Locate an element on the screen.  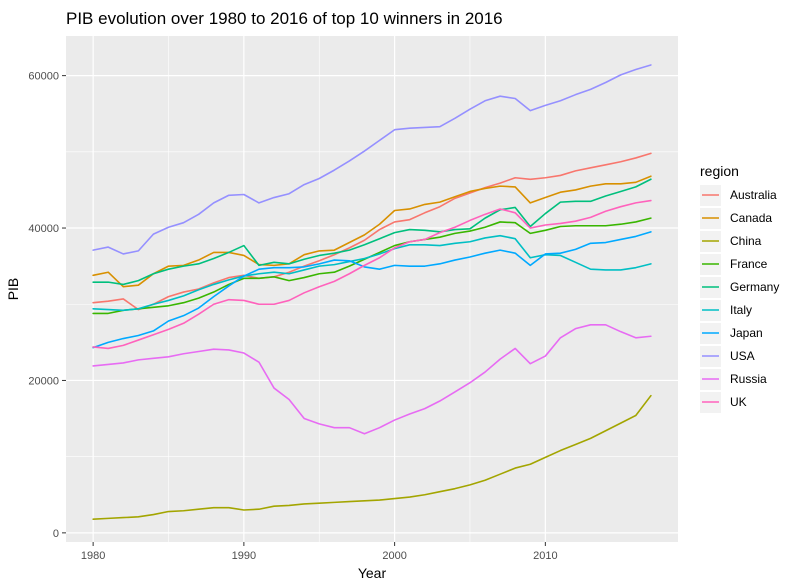
legend-item-china: China is located at coordinates (731, 241).